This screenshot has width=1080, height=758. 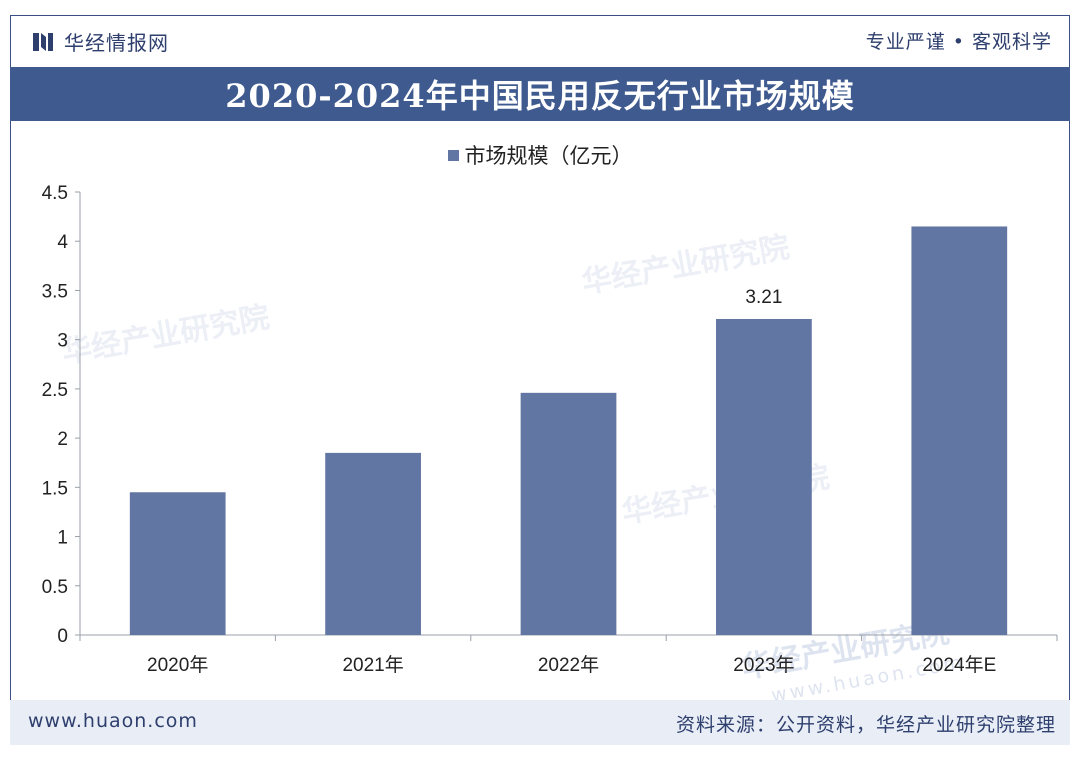 I want to click on x-tick-label: 2022年, so click(x=568, y=665).